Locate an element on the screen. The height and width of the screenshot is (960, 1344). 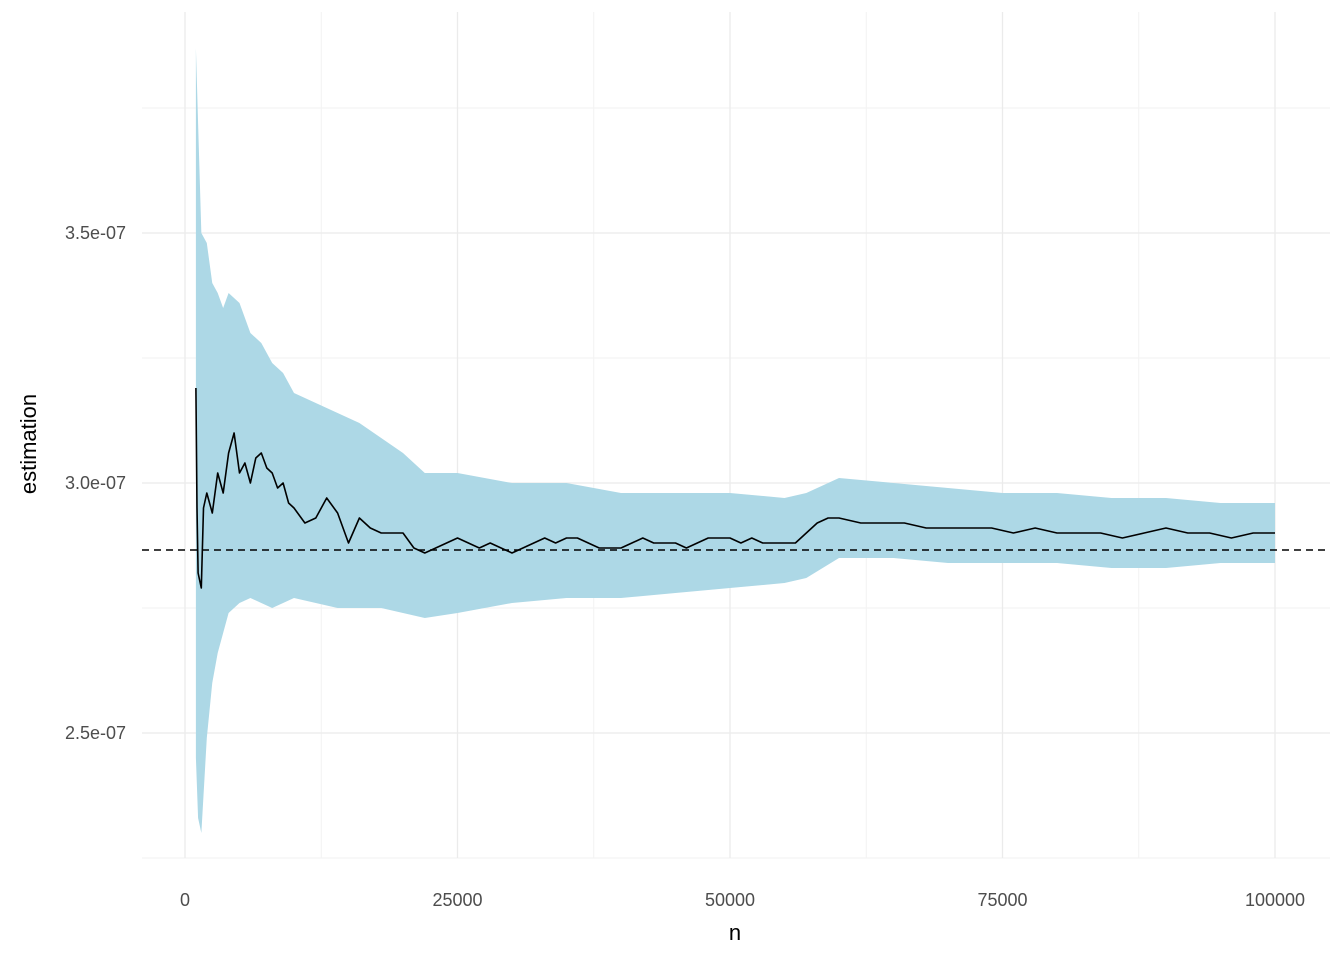
x-tick-labels: 0 25000 50000 75000 100000 is located at coordinates (742, 900).